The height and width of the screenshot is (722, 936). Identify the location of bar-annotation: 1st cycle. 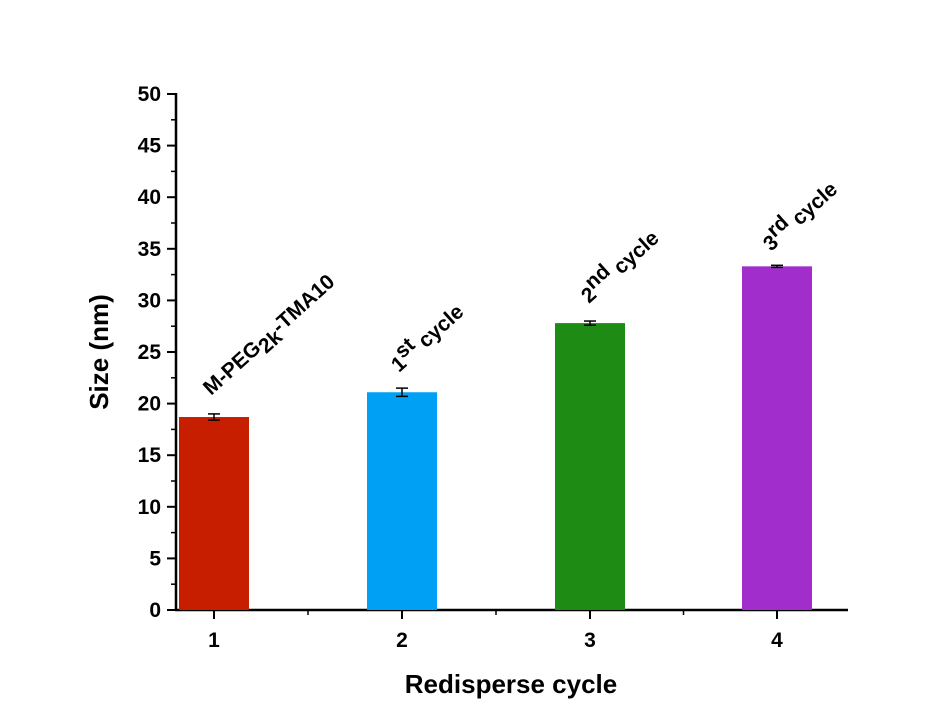
(425, 335).